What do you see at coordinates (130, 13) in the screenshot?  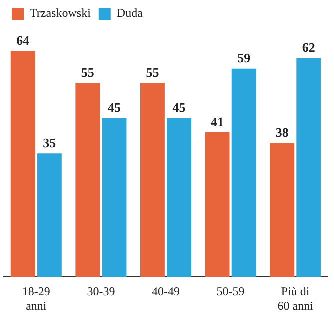 I see `legend-label: Duda` at bounding box center [130, 13].